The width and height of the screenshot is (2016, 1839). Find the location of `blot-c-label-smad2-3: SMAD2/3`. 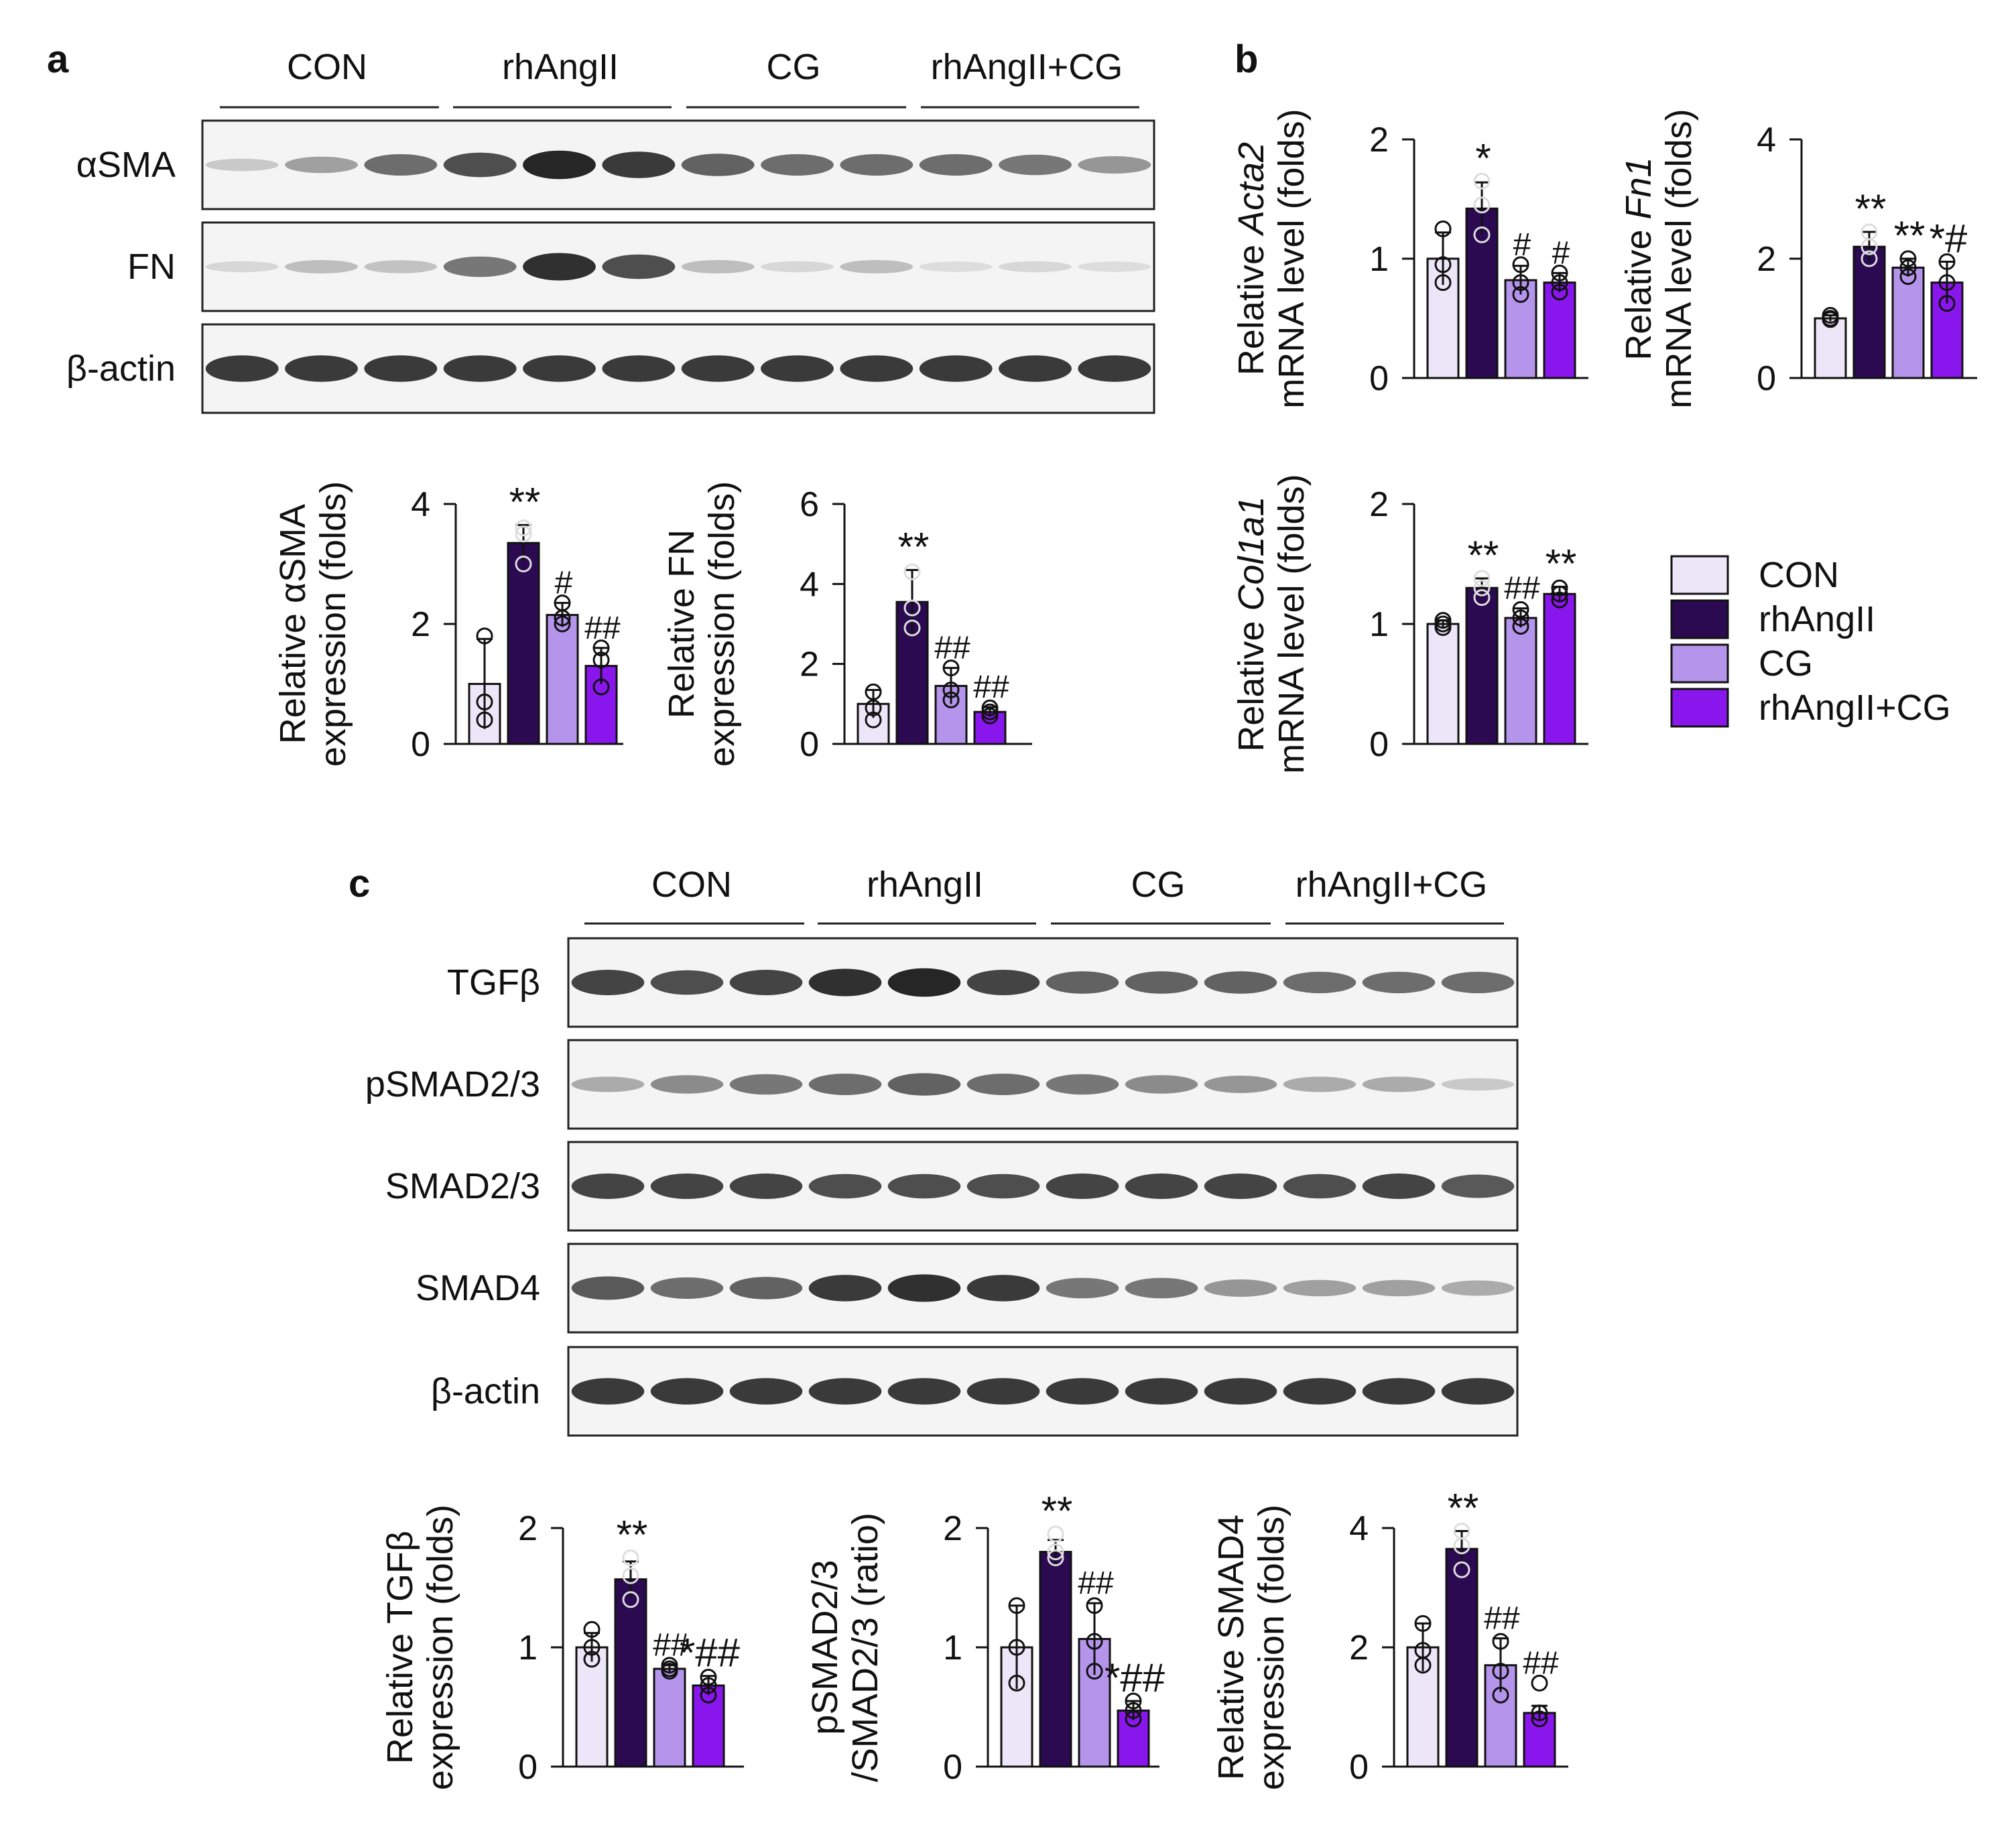

blot-c-label-smad2-3: SMAD2/3 is located at coordinates (462, 1186).